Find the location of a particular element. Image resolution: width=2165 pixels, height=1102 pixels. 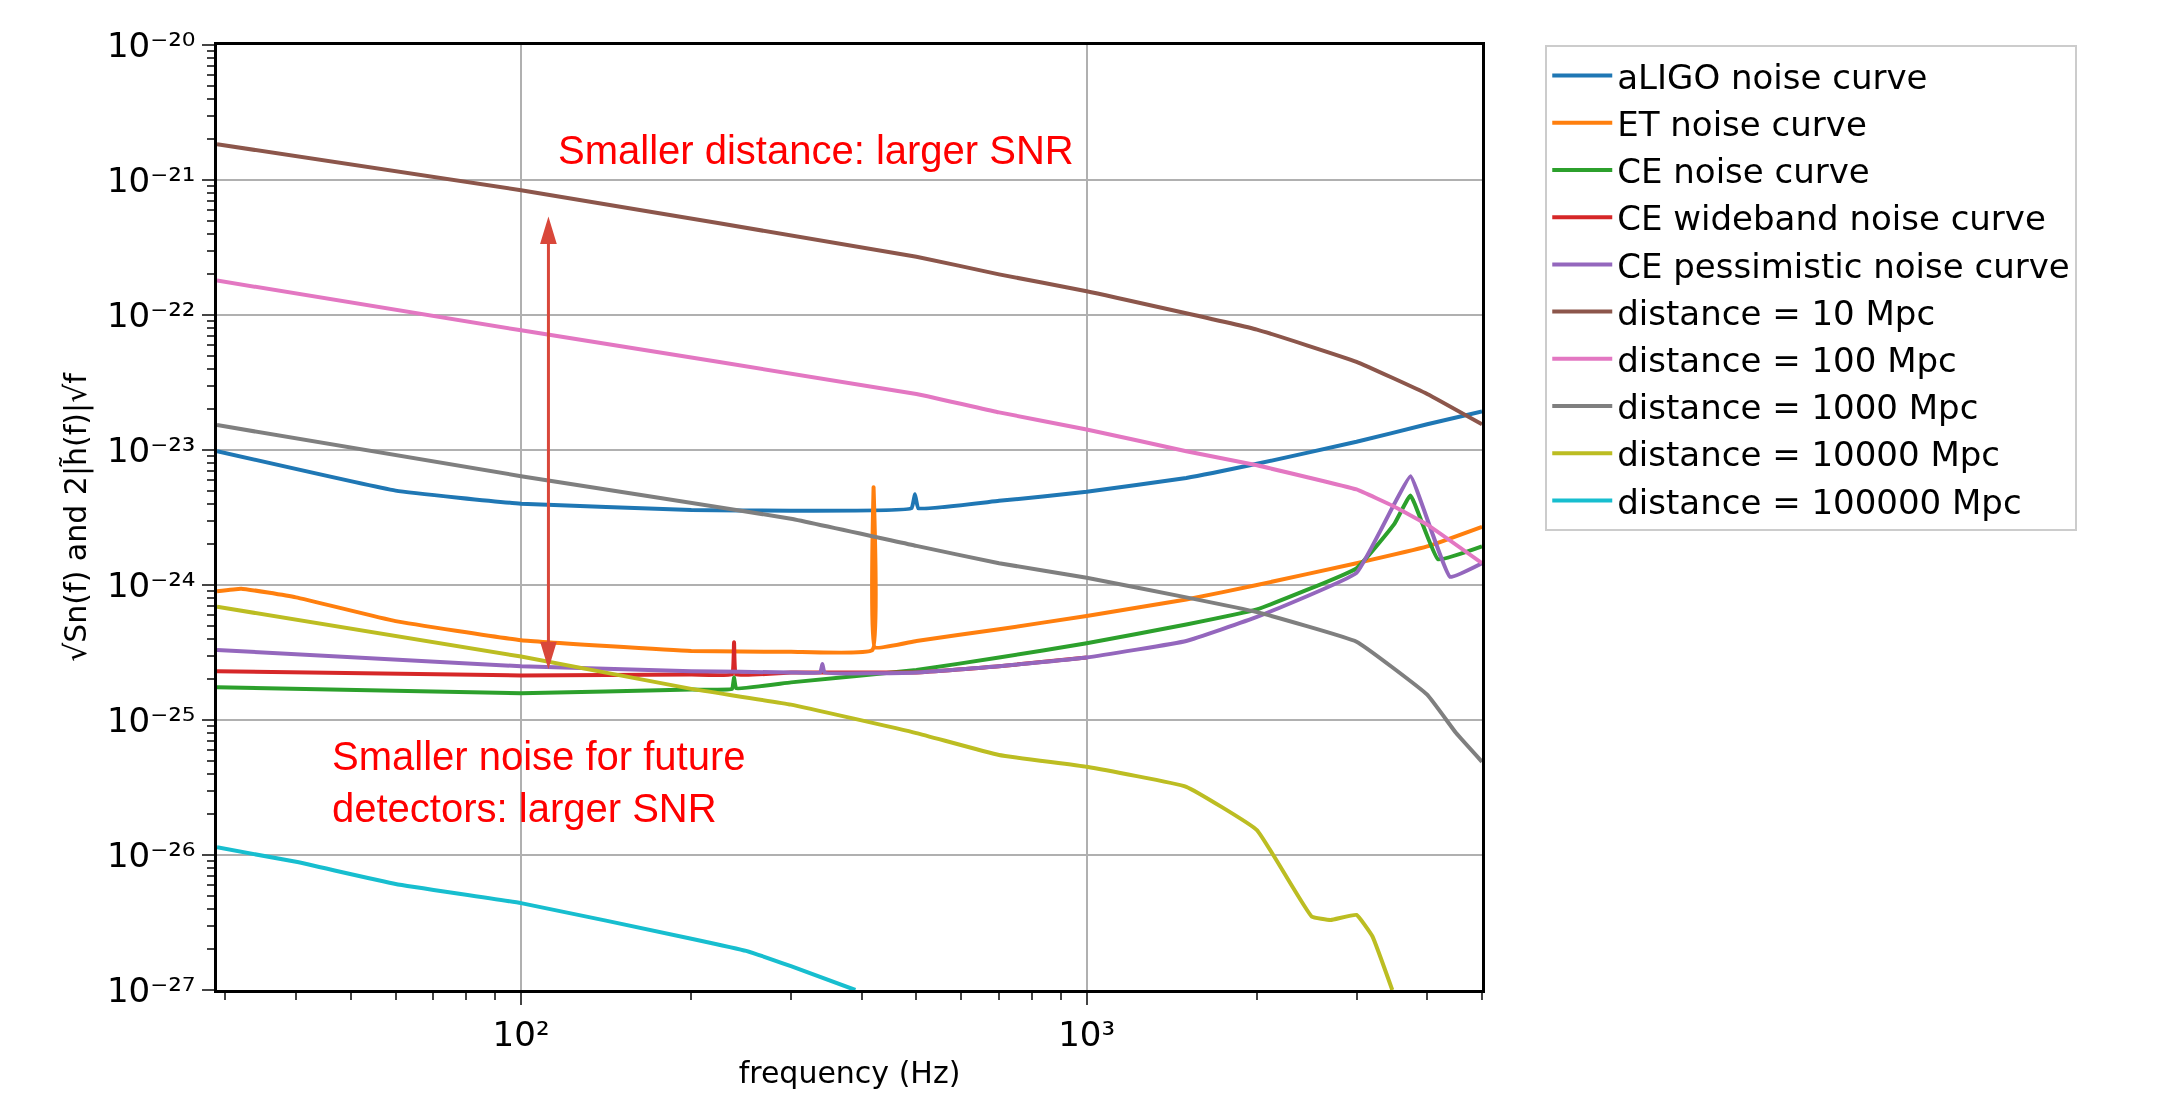

y-tick-label: 10⁻²⁷ is located at coordinates (151, 989).